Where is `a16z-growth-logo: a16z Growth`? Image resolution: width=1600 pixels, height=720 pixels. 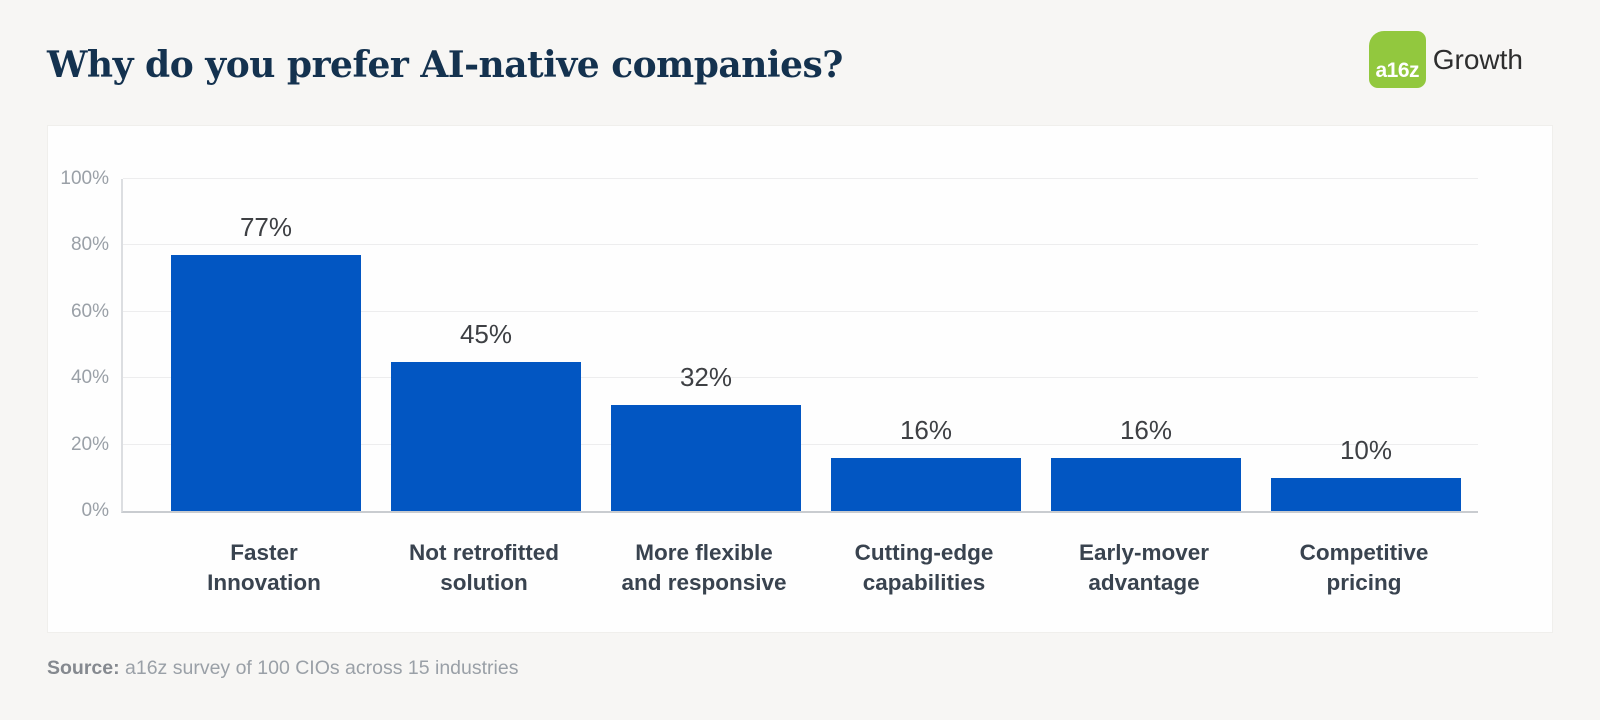
a16z-growth-logo: a16z Growth is located at coordinates (1445, 59).